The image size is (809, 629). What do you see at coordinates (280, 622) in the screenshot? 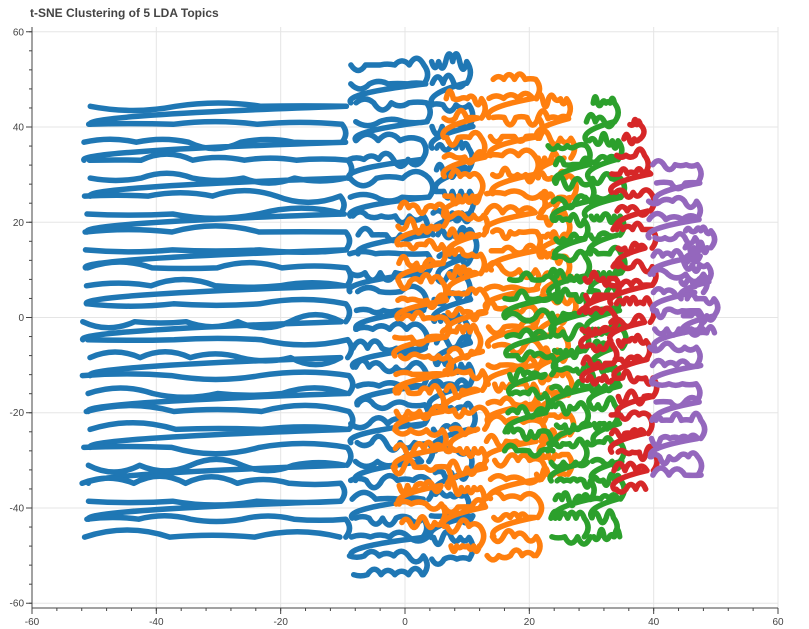
I see `x-tick-label: -20` at bounding box center [280, 622].